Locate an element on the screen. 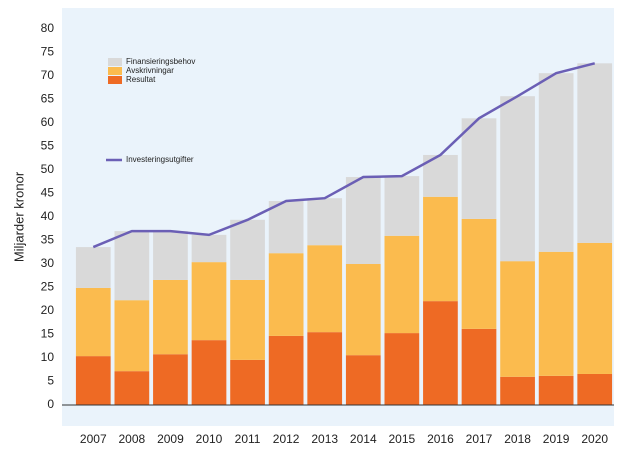  x-tick-label: 2017 is located at coordinates (479, 439).